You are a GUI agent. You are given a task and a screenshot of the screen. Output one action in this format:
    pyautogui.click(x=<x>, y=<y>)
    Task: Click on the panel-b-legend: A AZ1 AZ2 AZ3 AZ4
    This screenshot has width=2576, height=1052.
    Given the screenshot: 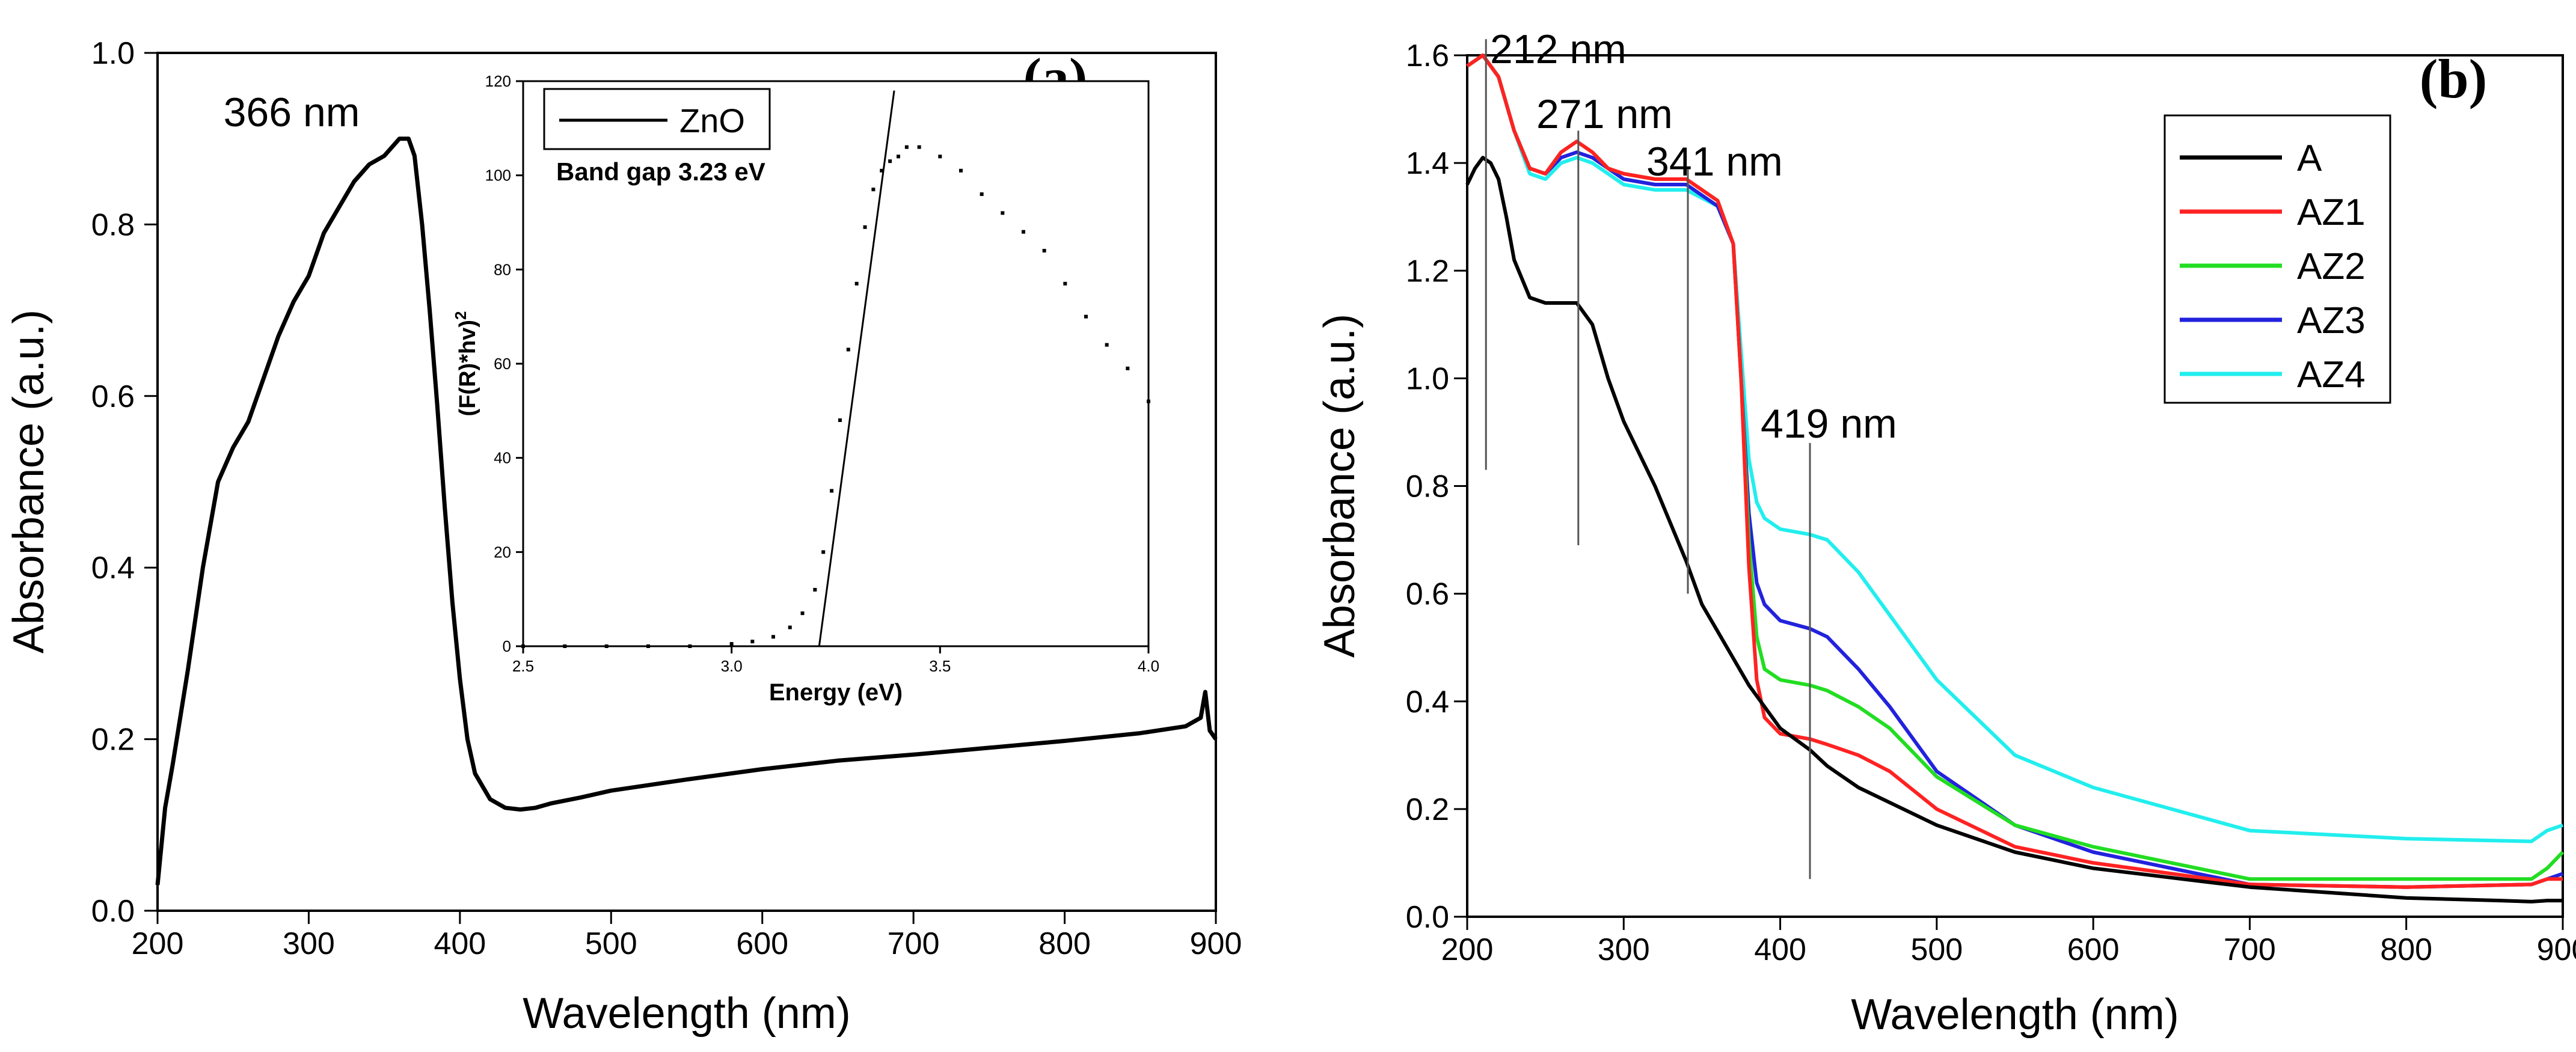 What is the action you would take?
    pyautogui.click(x=2277, y=259)
    